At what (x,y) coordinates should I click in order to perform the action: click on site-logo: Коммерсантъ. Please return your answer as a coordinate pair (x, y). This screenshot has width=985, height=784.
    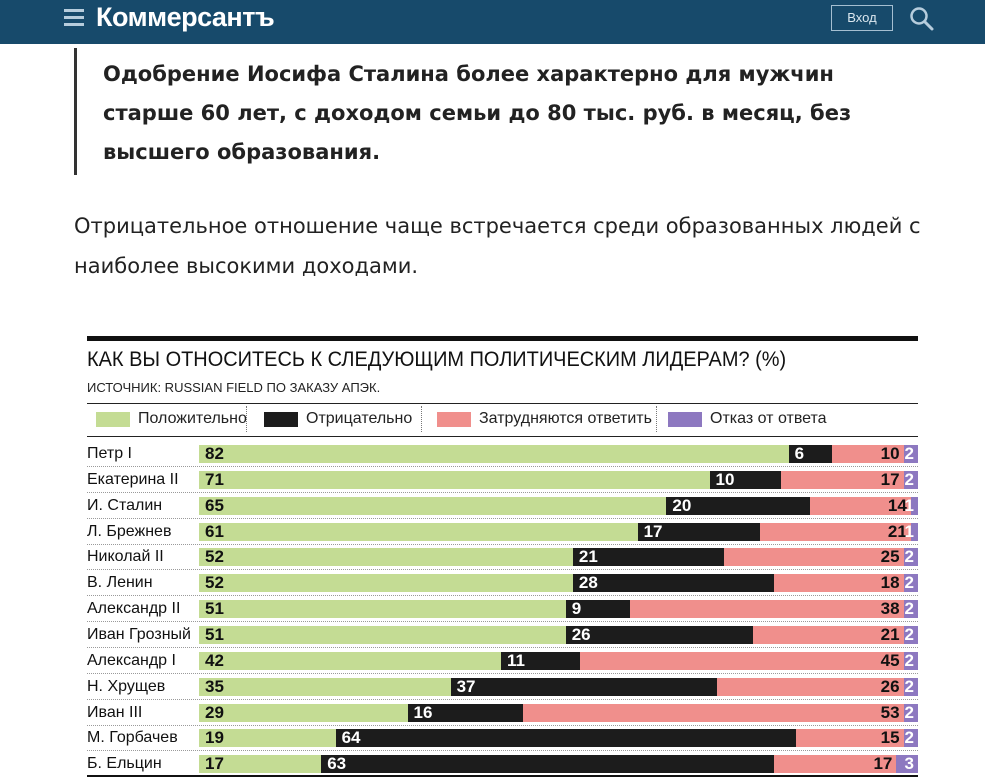
    Looking at the image, I should click on (185, 17).